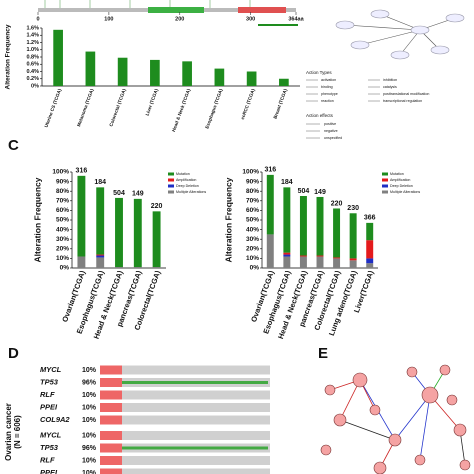 This screenshot has height=474, width=474. What do you see at coordinates (187, 186) in the screenshot?
I see `legend-label: Deep Deletion` at bounding box center [187, 186].